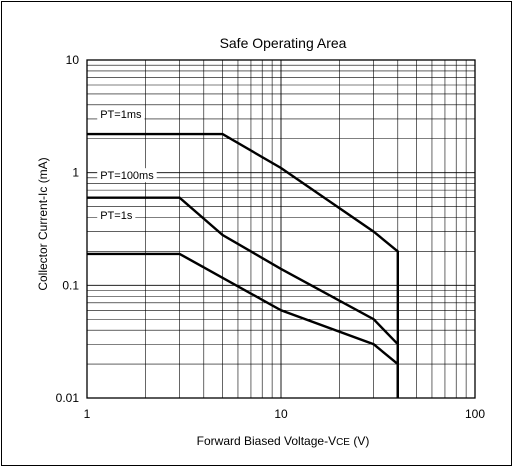 The height and width of the screenshot is (468, 515). Describe the element at coordinates (43, 223) in the screenshot. I see `y-axis-label: Collector Current-Ic (mA)` at that location.